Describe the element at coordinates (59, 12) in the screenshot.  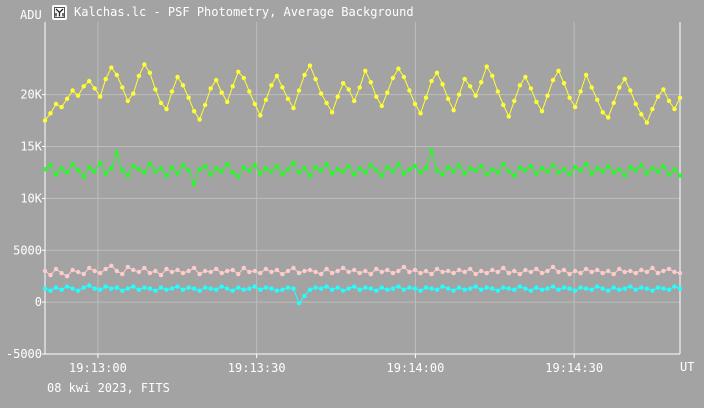
I see `app-logo-icon` at that location.